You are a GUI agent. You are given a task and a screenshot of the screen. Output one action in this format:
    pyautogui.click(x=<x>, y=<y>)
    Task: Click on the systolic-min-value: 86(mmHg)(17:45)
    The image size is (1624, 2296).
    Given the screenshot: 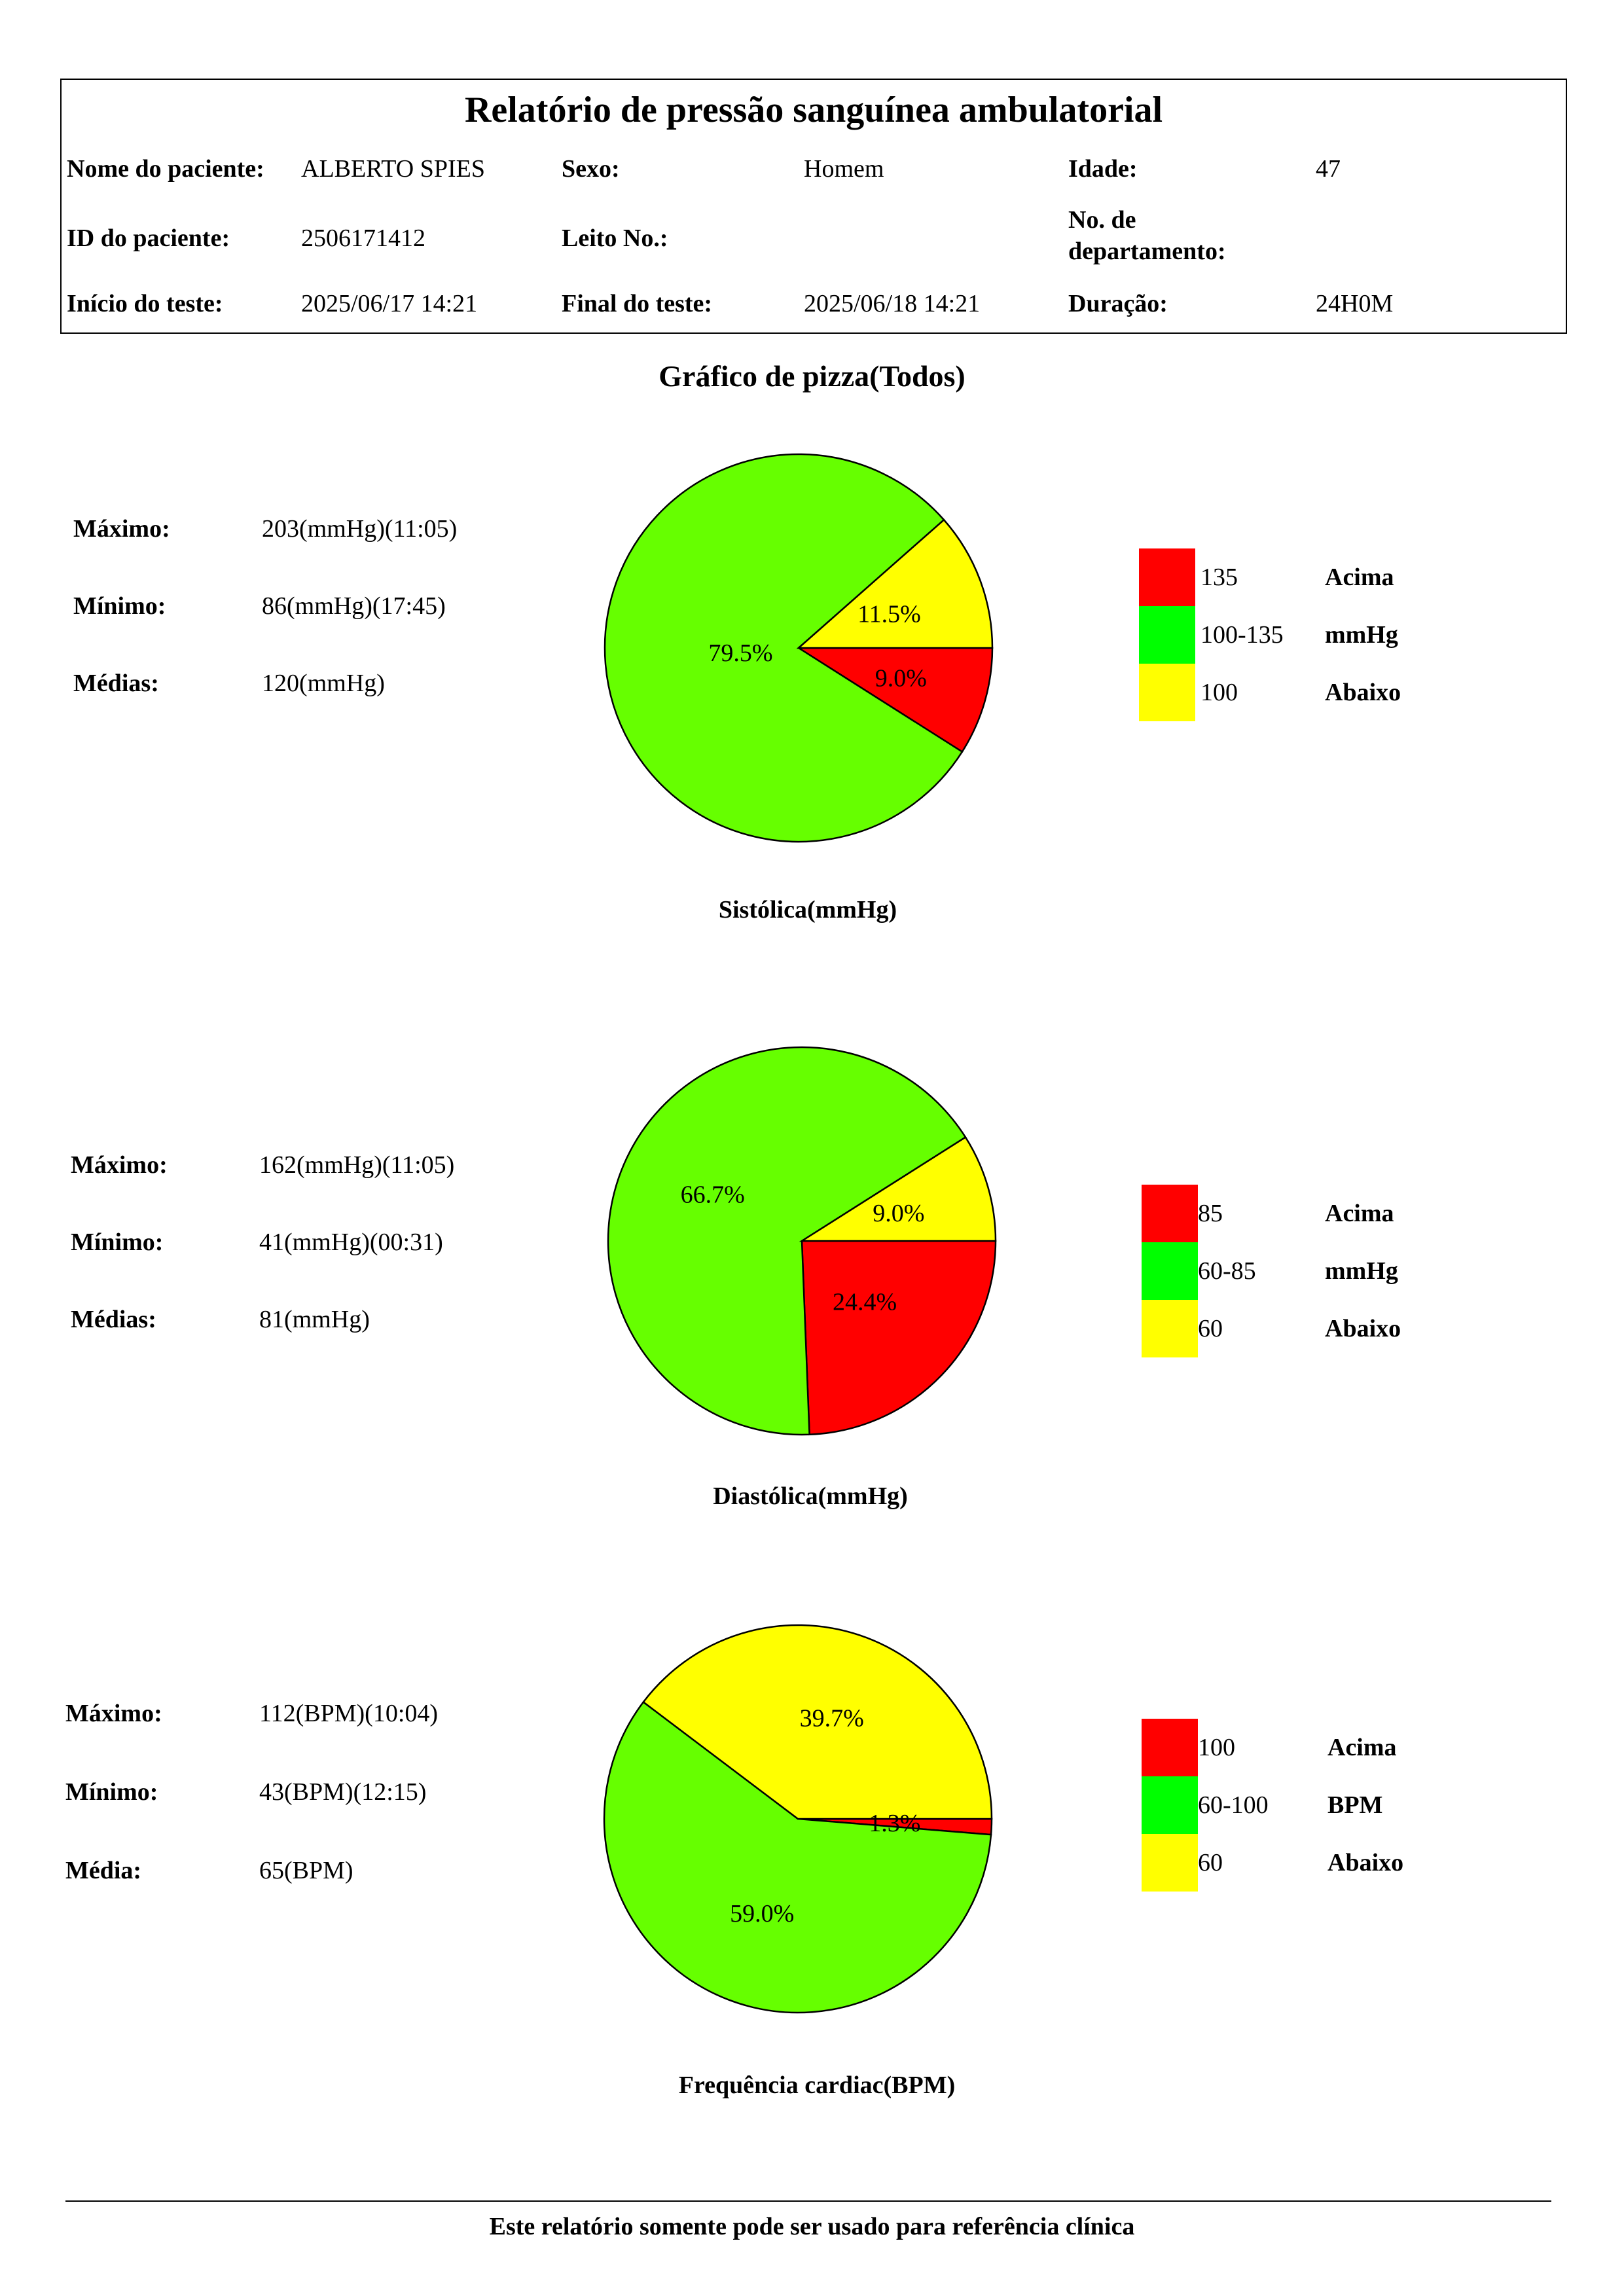 What is the action you would take?
    pyautogui.click(x=354, y=606)
    